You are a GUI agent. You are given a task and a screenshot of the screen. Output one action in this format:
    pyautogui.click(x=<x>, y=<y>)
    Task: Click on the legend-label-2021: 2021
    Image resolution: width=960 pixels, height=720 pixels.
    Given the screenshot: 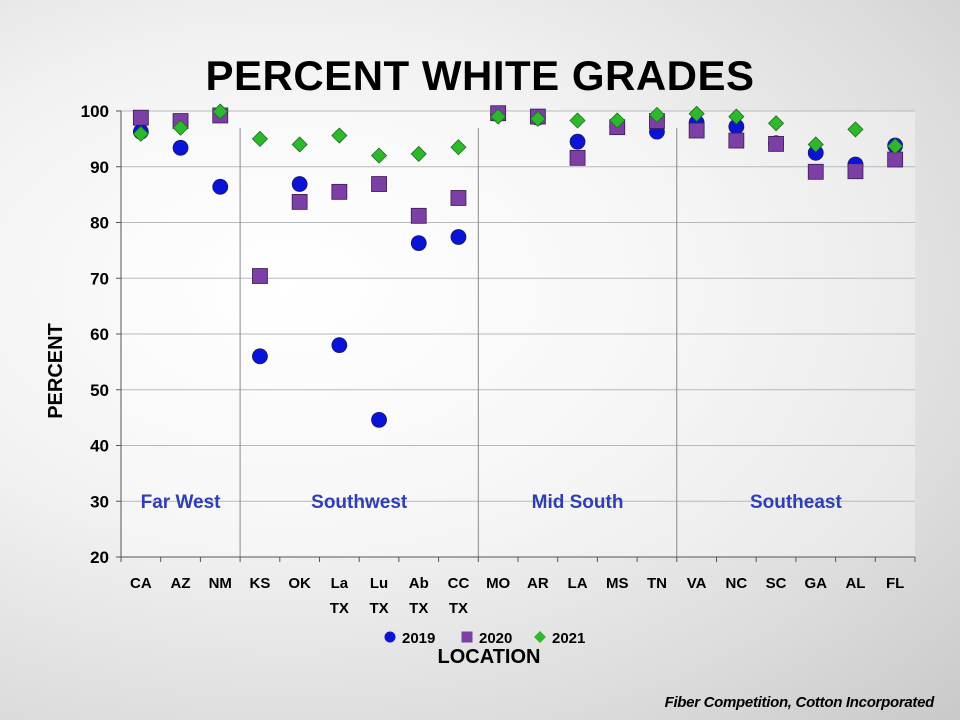 What is the action you would take?
    pyautogui.click(x=568, y=638)
    